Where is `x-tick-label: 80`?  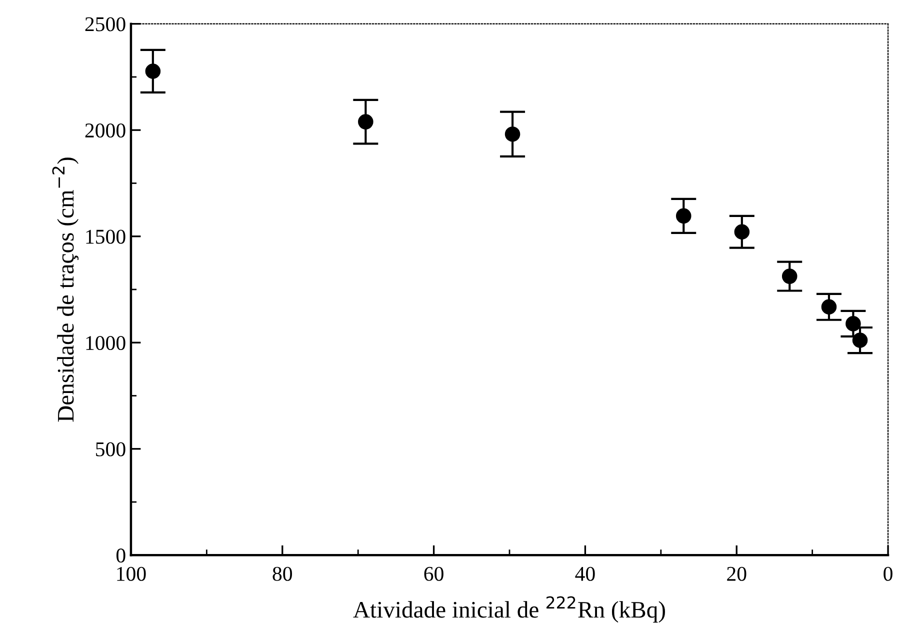
x-tick-label: 80 is located at coordinates (282, 573).